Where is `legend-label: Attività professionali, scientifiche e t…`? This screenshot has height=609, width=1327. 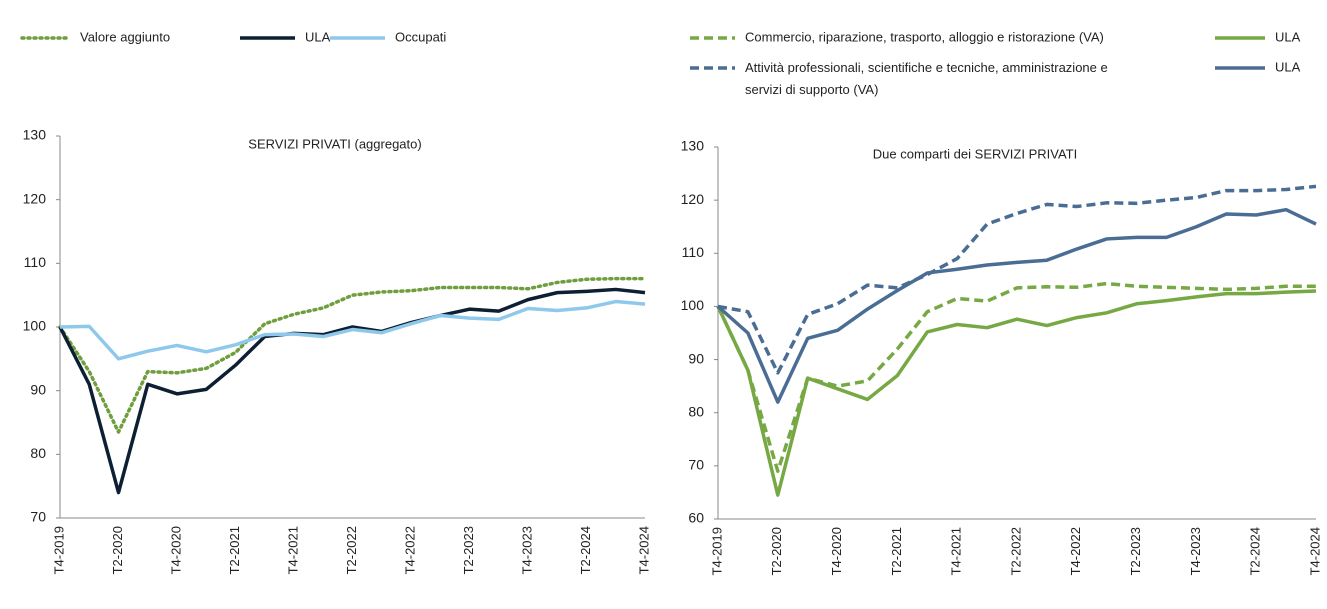
legend-label: Attività professionali, scientifiche e t… is located at coordinates (926, 78).